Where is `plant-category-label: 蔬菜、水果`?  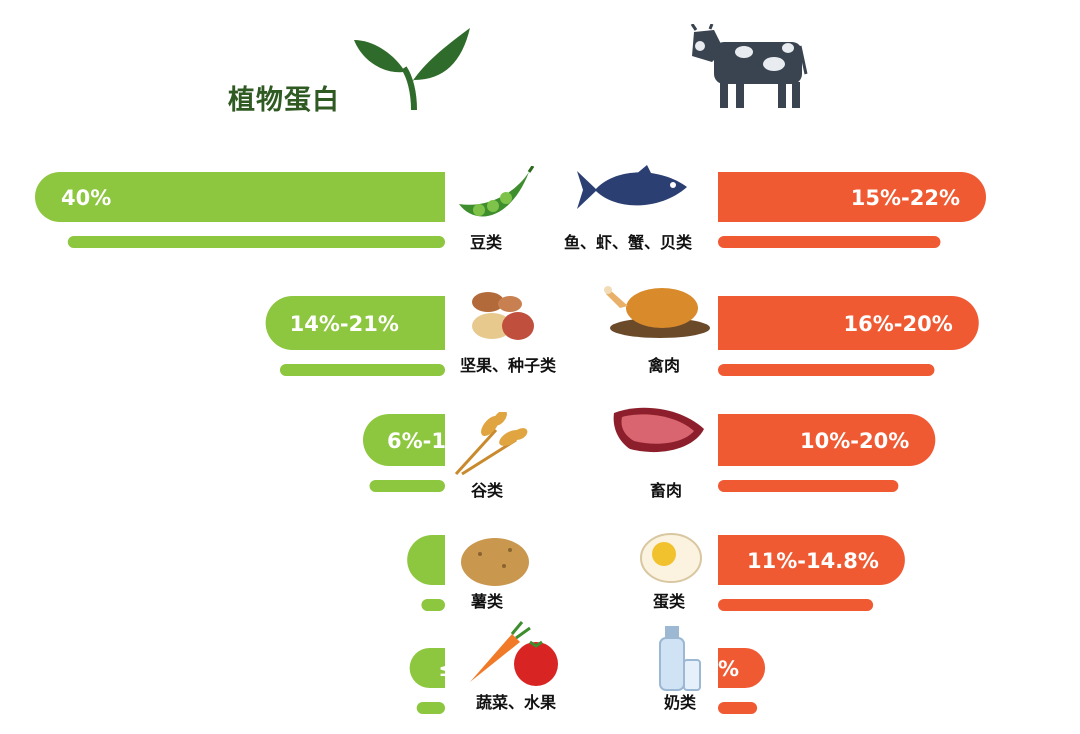
plant-category-label: 蔬菜、水果 is located at coordinates (516, 702).